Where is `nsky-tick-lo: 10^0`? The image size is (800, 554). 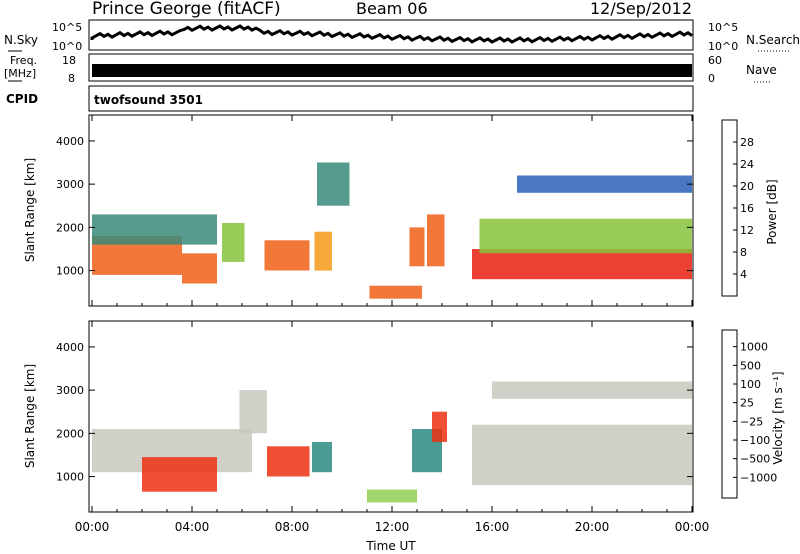 nsky-tick-lo: 10^0 is located at coordinates (67, 46).